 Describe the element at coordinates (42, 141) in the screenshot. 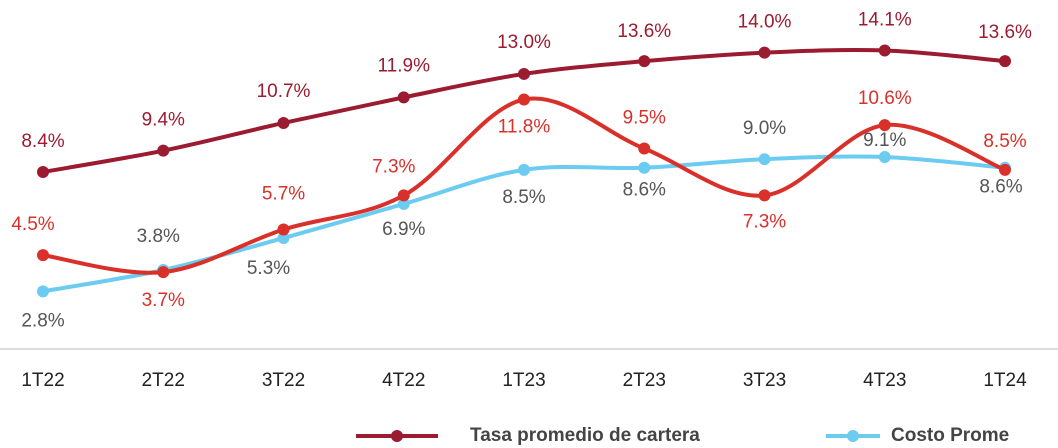

I see `data-label: 8.4%` at that location.